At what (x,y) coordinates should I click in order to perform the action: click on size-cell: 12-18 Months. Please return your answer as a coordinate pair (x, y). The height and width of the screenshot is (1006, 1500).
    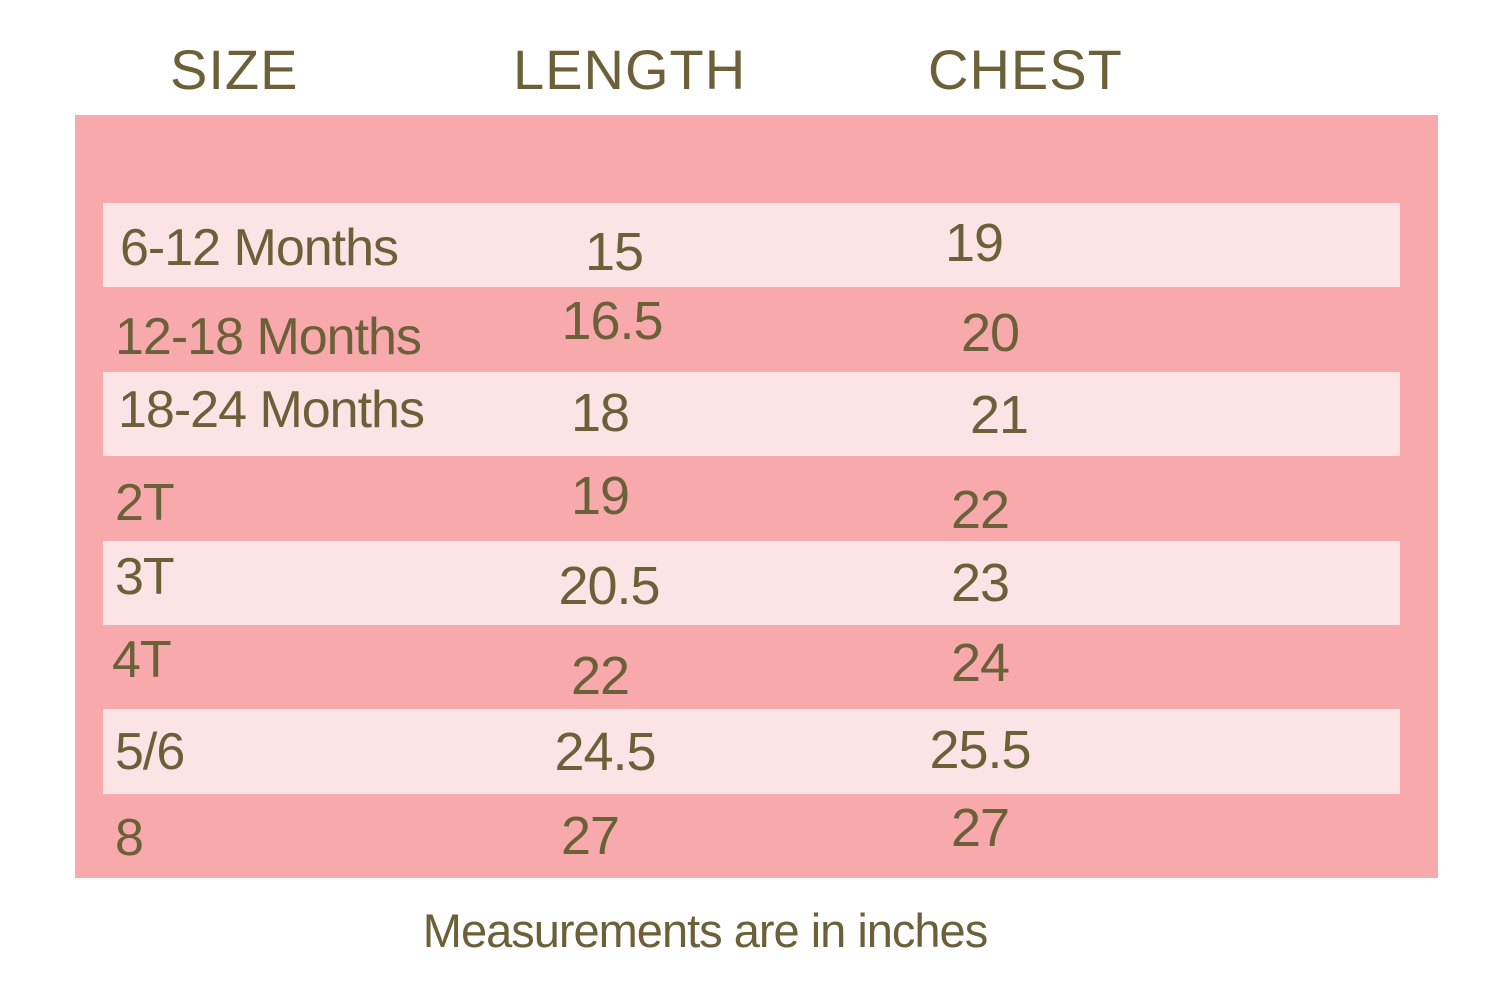
    Looking at the image, I should click on (268, 336).